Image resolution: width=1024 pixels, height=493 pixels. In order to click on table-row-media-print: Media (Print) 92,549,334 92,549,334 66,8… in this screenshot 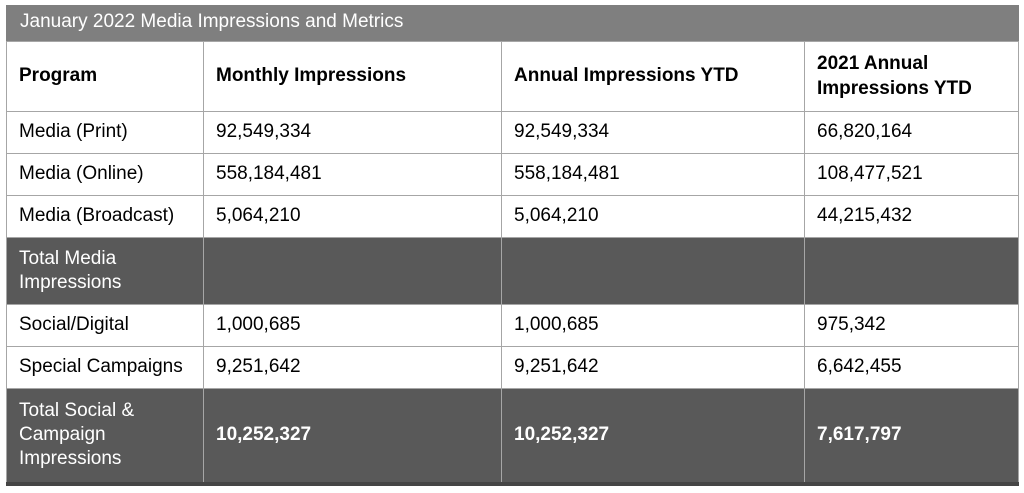, I will do `click(513, 132)`.